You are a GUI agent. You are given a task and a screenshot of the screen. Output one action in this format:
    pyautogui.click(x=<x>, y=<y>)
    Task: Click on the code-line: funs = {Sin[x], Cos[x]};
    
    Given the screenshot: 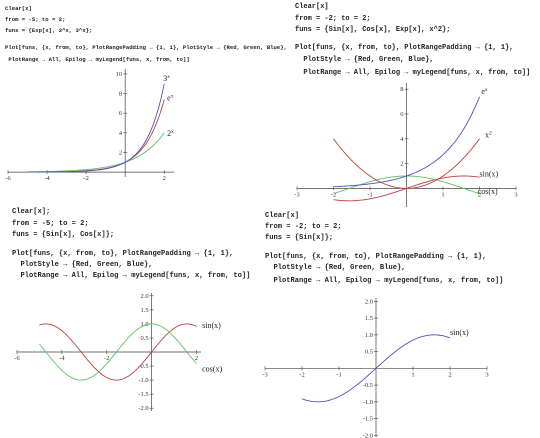 What is the action you would take?
    pyautogui.click(x=63, y=235)
    